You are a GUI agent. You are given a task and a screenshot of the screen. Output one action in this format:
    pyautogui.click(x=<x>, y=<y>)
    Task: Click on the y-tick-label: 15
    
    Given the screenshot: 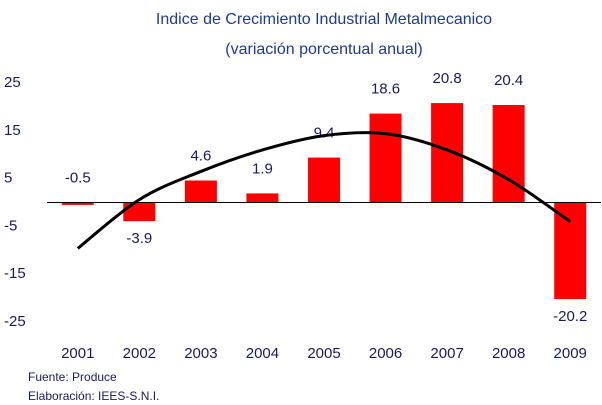 What is the action you would take?
    pyautogui.click(x=12, y=130)
    